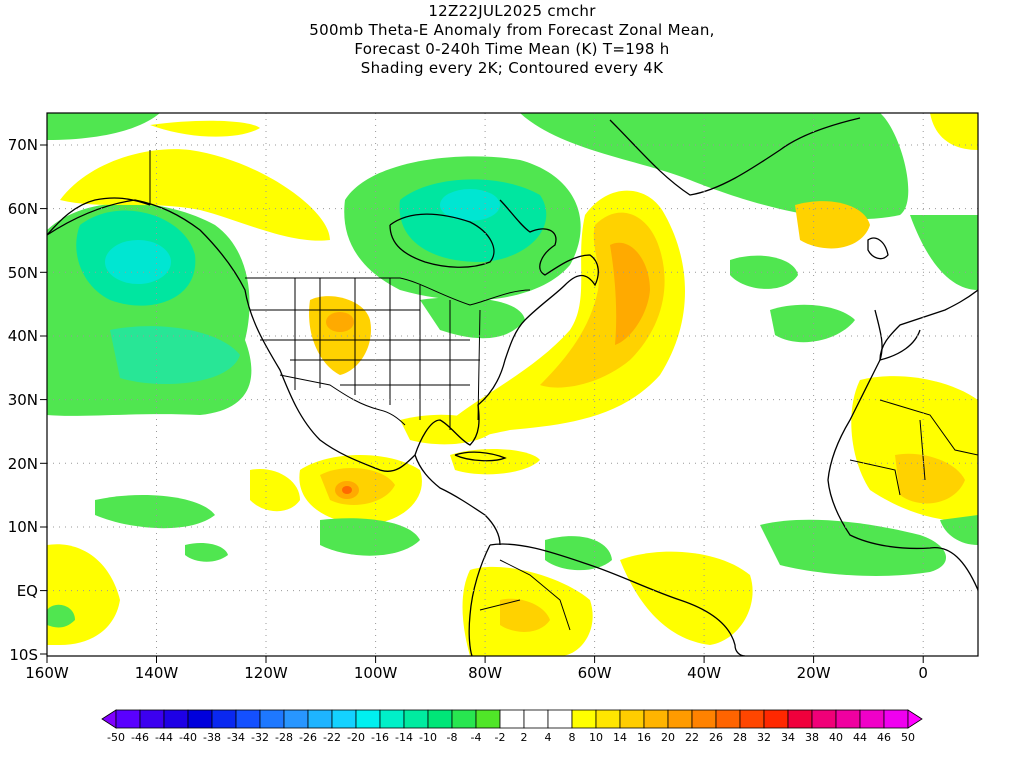  I want to click on colorbar-label: -2, so click(500, 737).